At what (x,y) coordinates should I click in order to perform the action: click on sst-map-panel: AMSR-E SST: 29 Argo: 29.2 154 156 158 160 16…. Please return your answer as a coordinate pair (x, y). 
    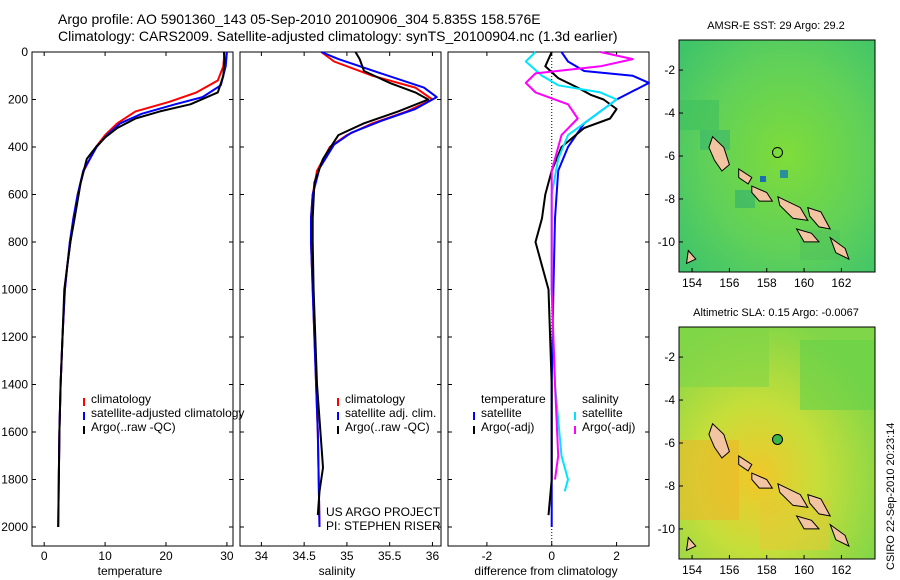
    Looking at the image, I should click on (767, 155).